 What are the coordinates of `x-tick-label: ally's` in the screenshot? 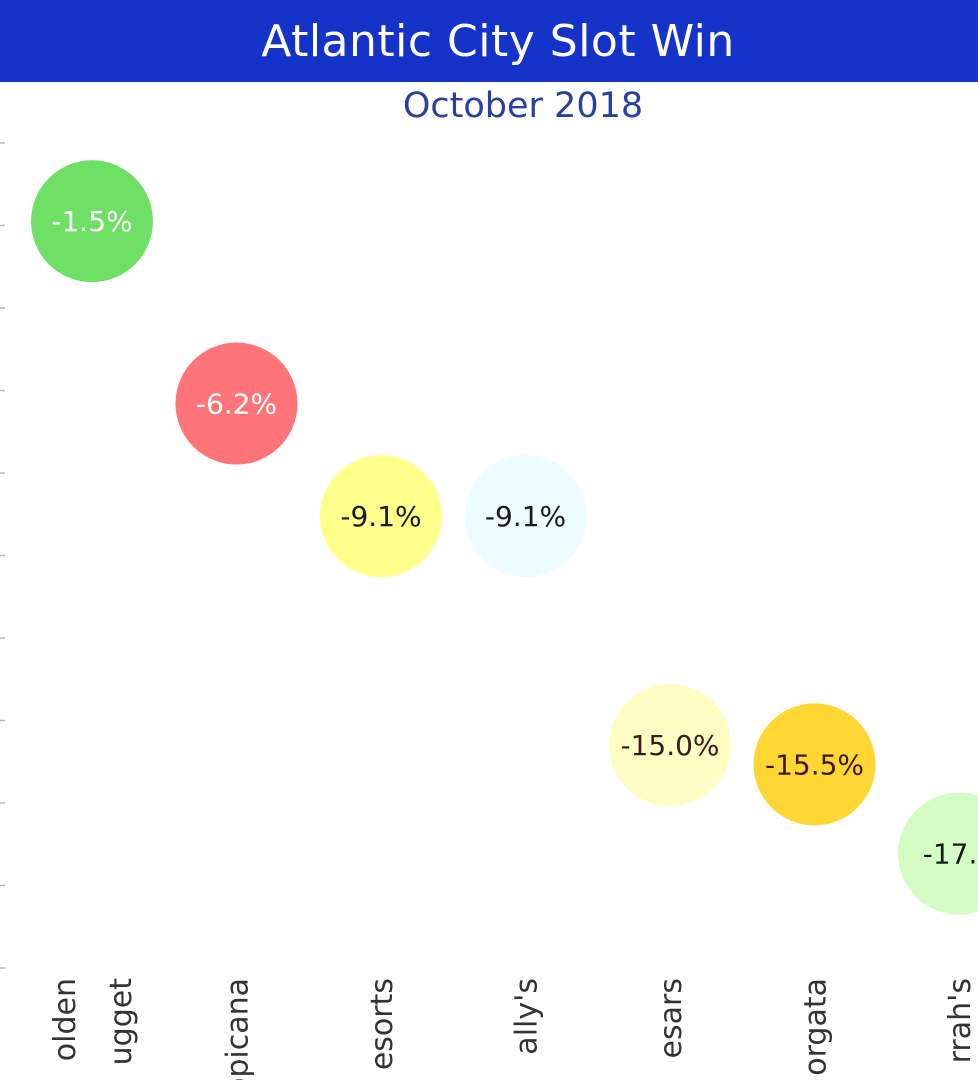 It's located at (527, 1016).